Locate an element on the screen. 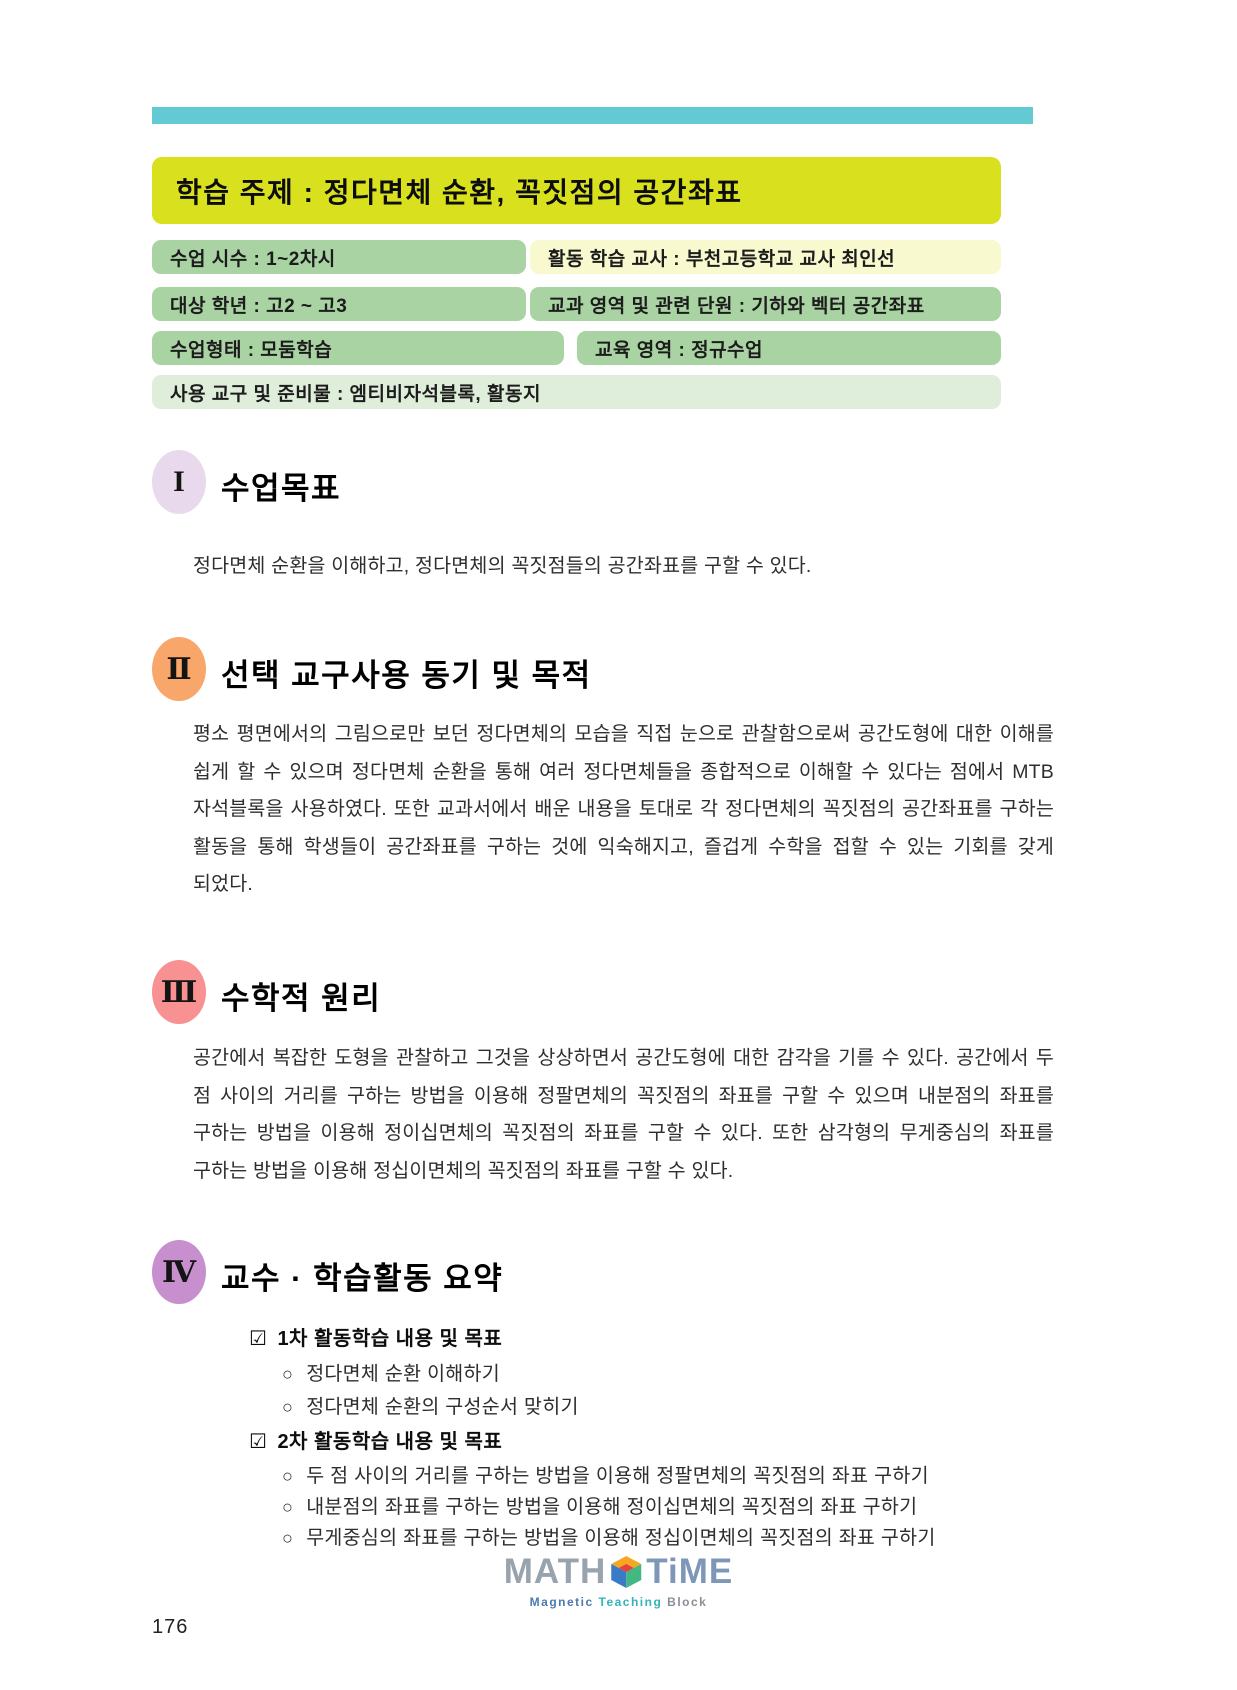 The image size is (1237, 1690). lesson-title-bar: 학습 주제 : 정다면체 순환, 꼭짓점의 공간좌표 is located at coordinates (576, 190).